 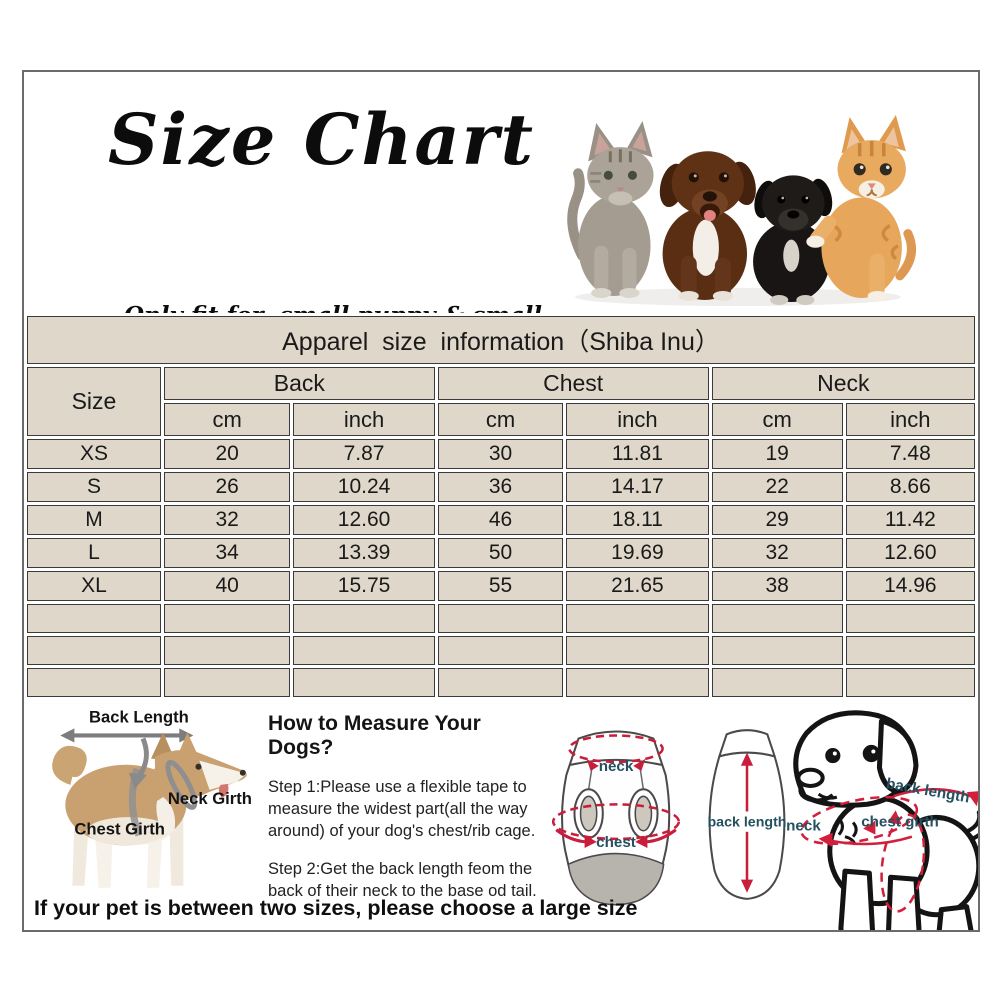 I want to click on table-row: L 34 13.39 50 19.69 32 12.60, so click(x=501, y=553).